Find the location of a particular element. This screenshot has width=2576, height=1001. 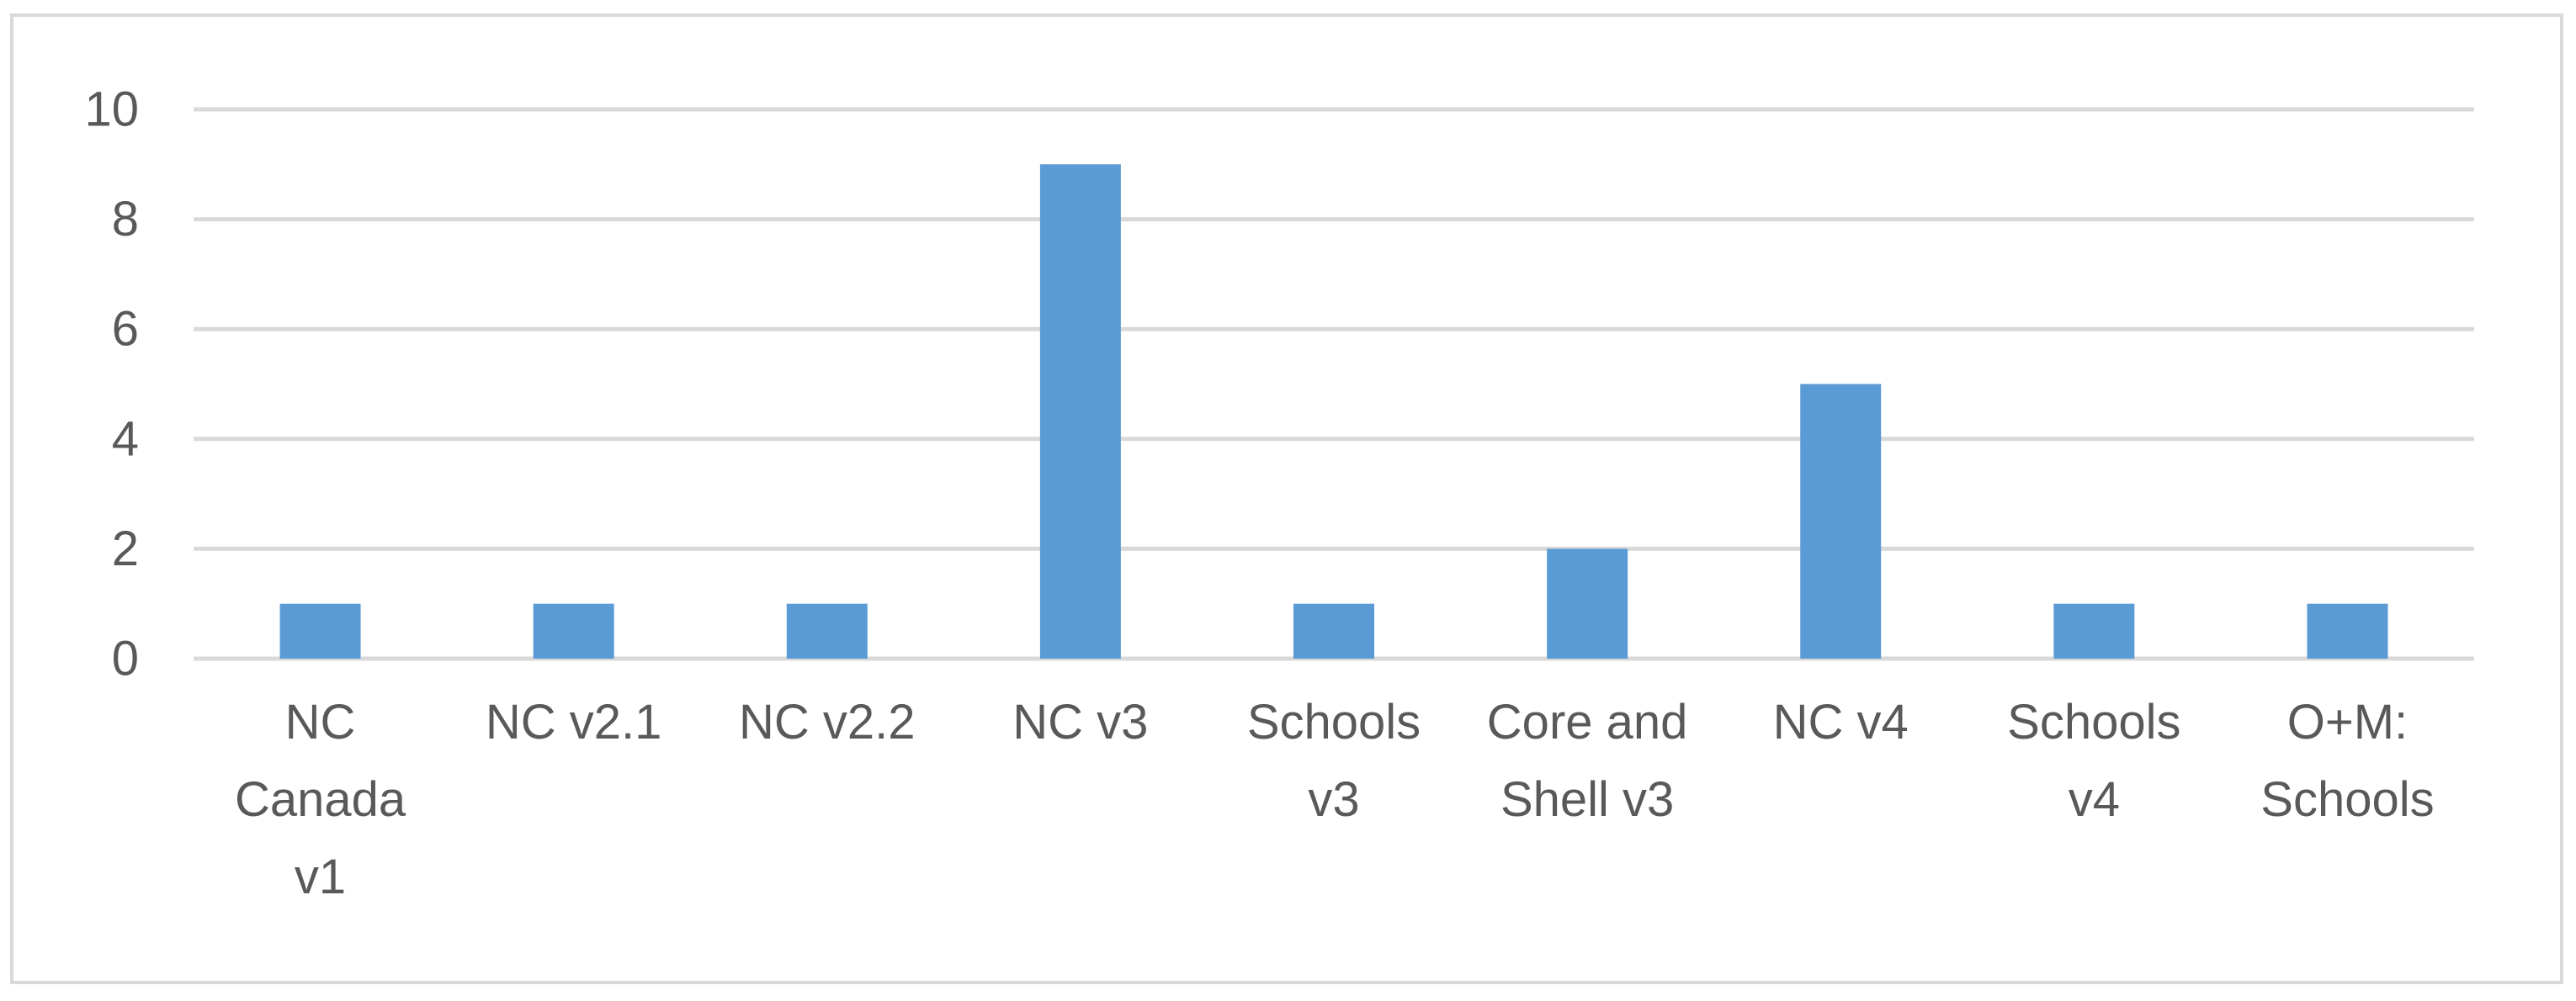

x-tick-label-line: Shell v3 is located at coordinates (1587, 799).